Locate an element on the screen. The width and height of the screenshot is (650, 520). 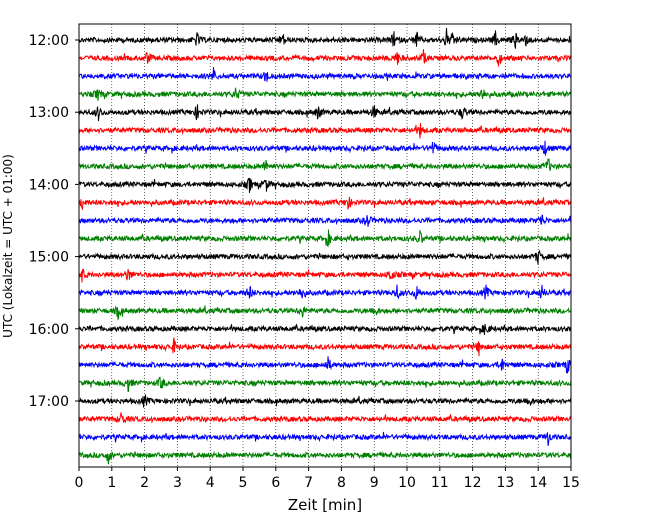
y-tick-label-3: 15:00 is located at coordinates (49, 258).